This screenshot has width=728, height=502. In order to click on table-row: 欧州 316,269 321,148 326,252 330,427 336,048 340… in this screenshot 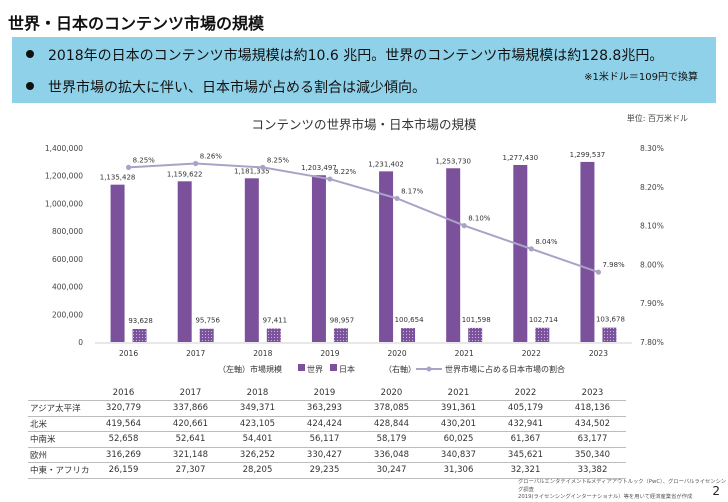, I will do `click(327, 454)`.